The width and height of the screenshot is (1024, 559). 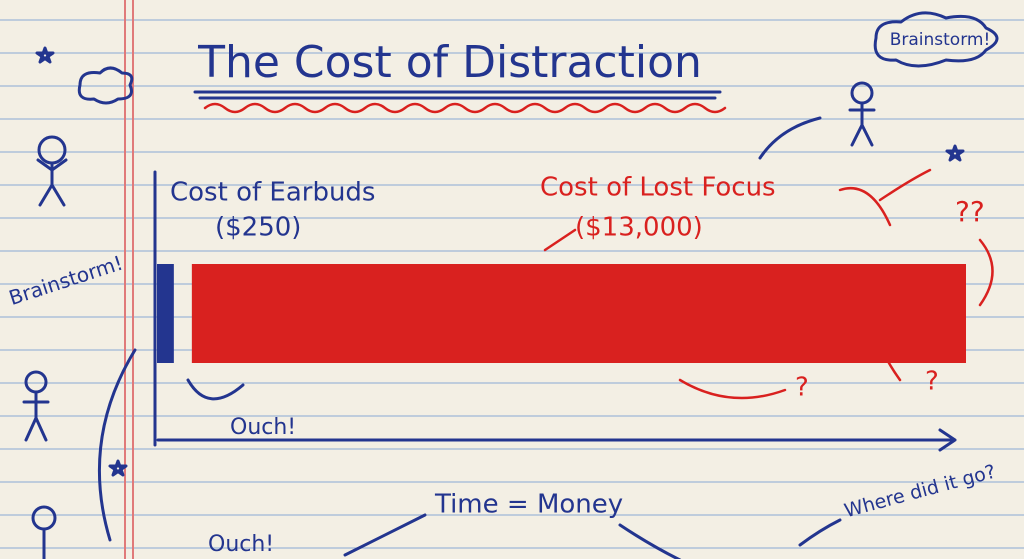 I want to click on annotation: Time = Money, so click(x=528, y=505).